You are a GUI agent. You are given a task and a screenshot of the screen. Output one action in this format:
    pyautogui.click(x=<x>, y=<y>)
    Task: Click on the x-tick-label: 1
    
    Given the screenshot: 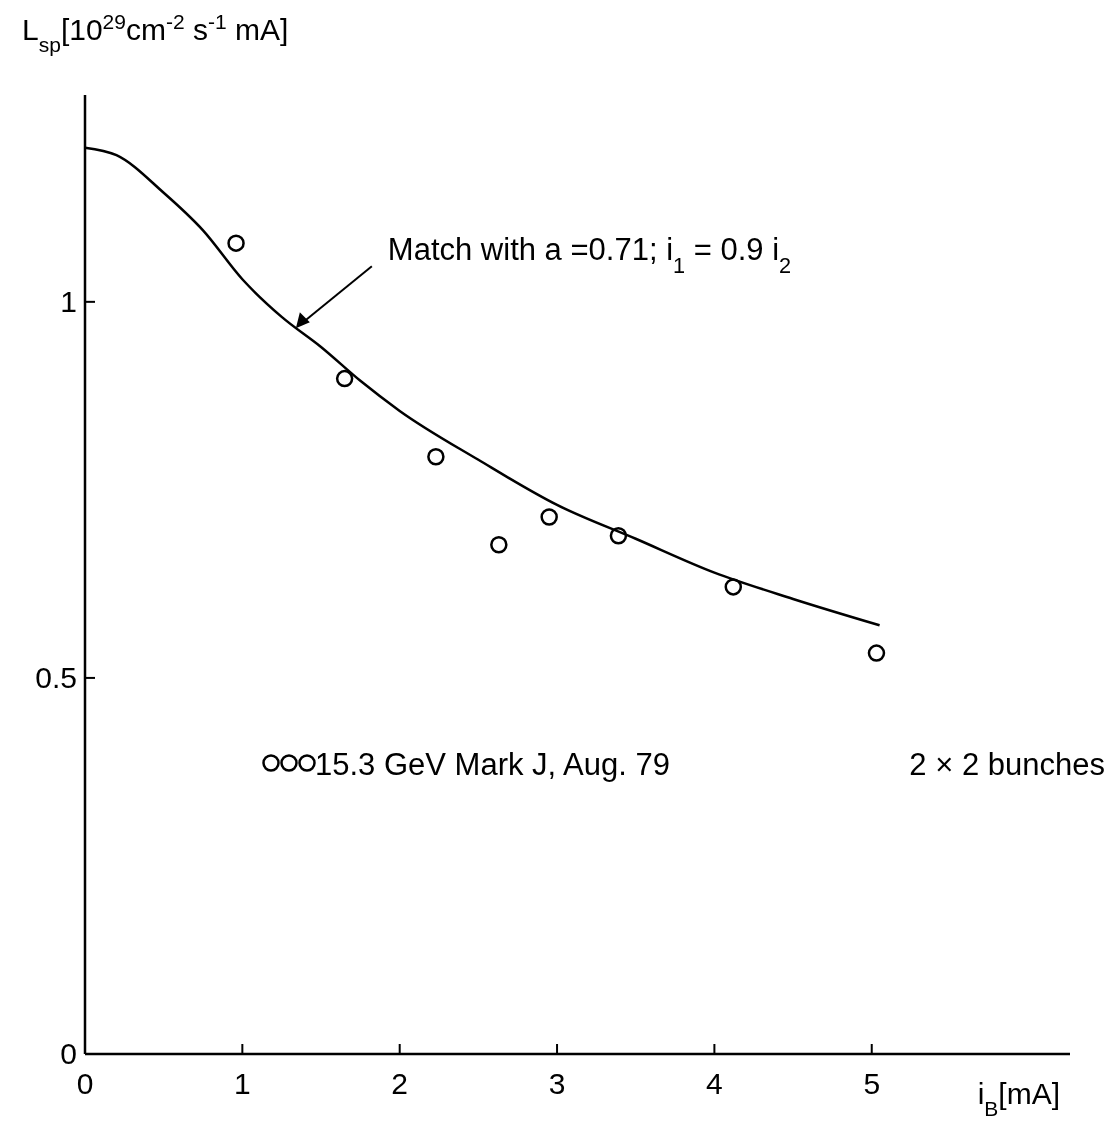 What is the action you would take?
    pyautogui.click(x=242, y=1083)
    